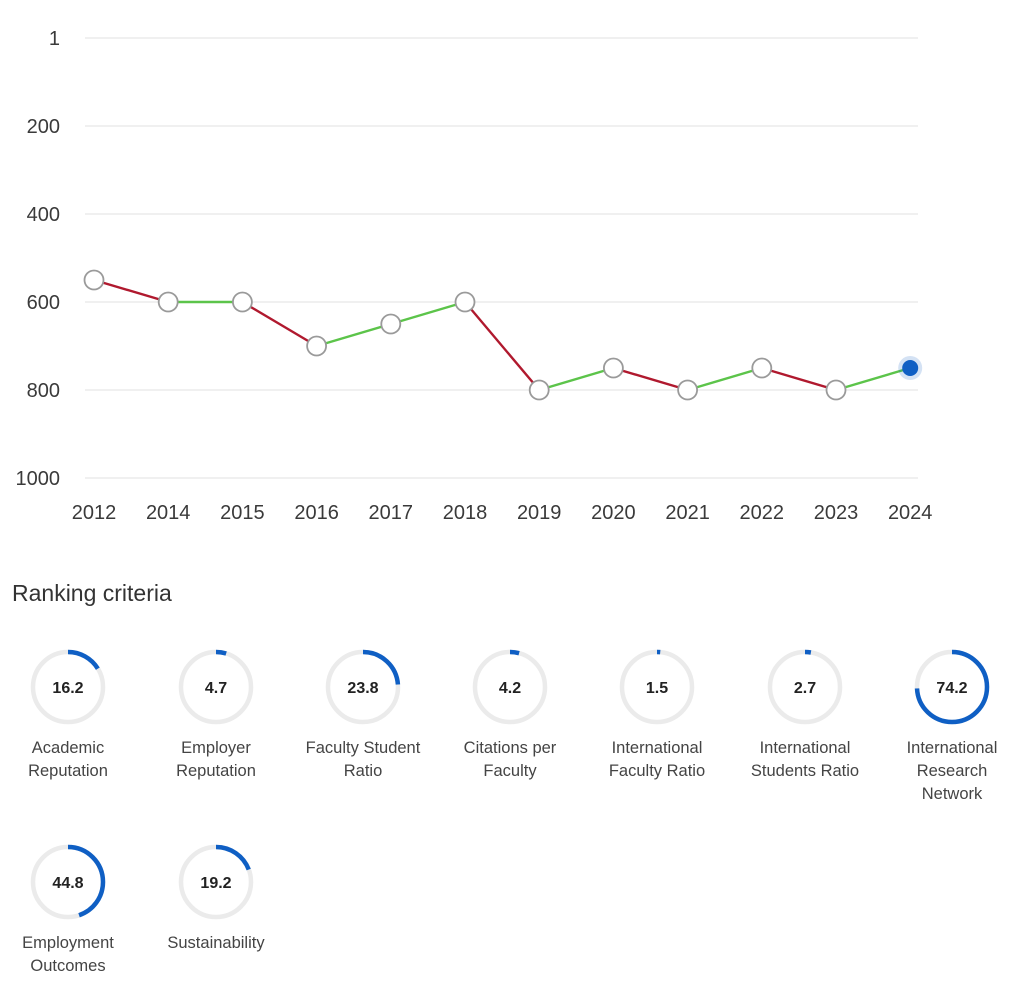  Describe the element at coordinates (762, 513) in the screenshot. I see `x-tick-label: 2022` at that location.